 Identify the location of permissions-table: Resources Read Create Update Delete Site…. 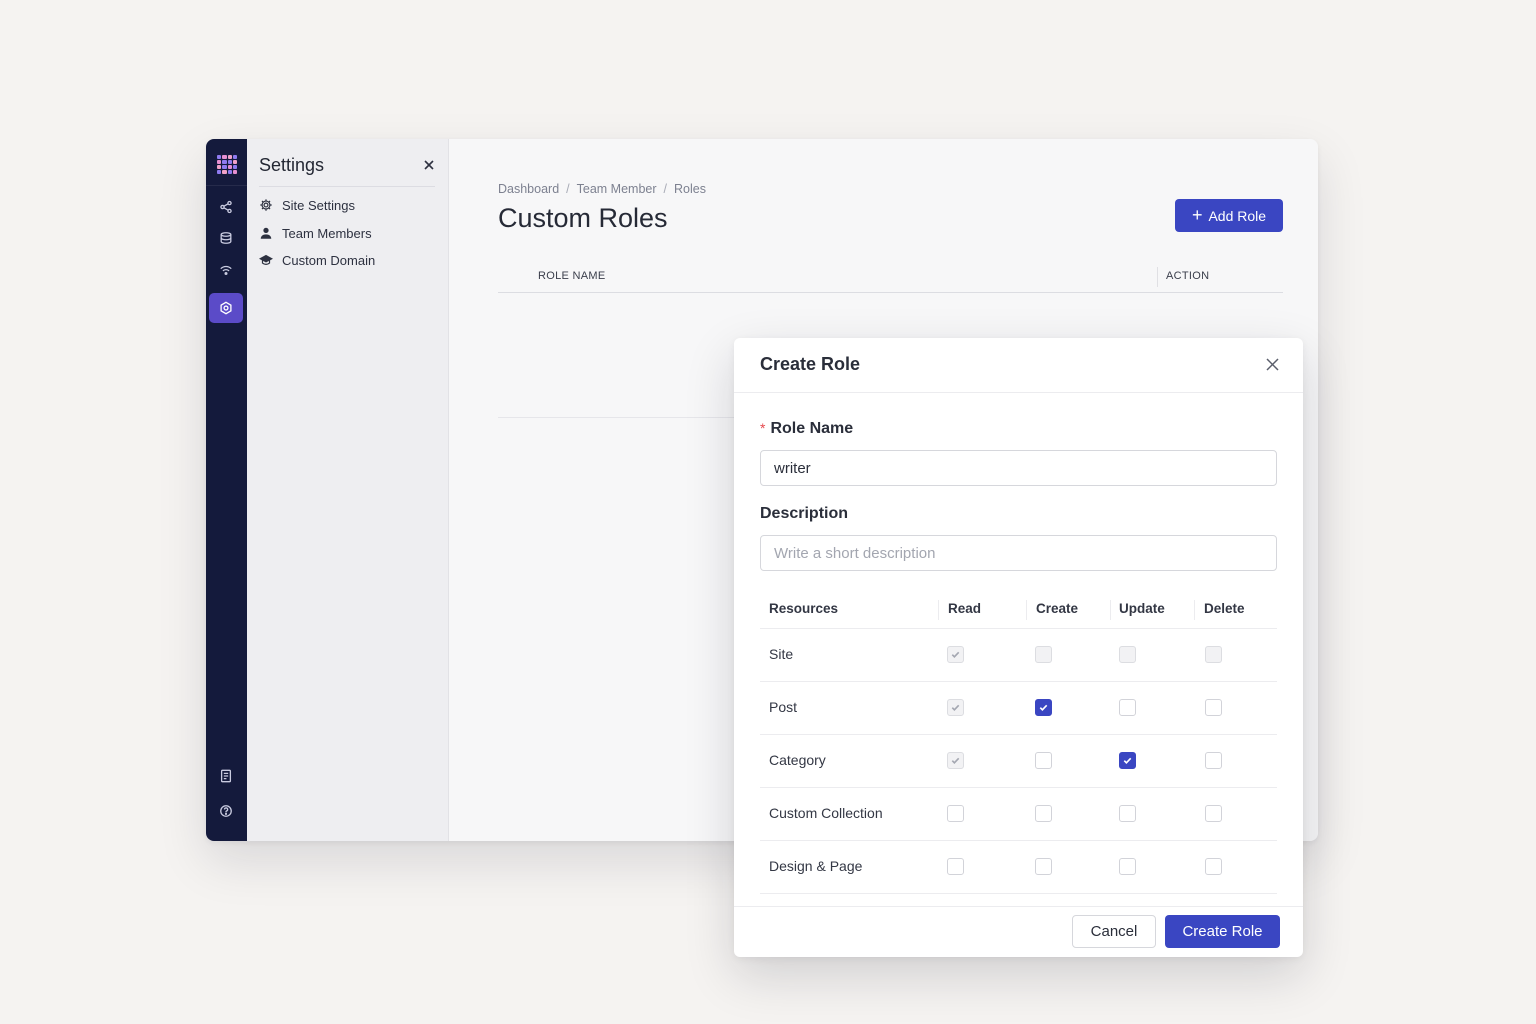
(1018, 744).